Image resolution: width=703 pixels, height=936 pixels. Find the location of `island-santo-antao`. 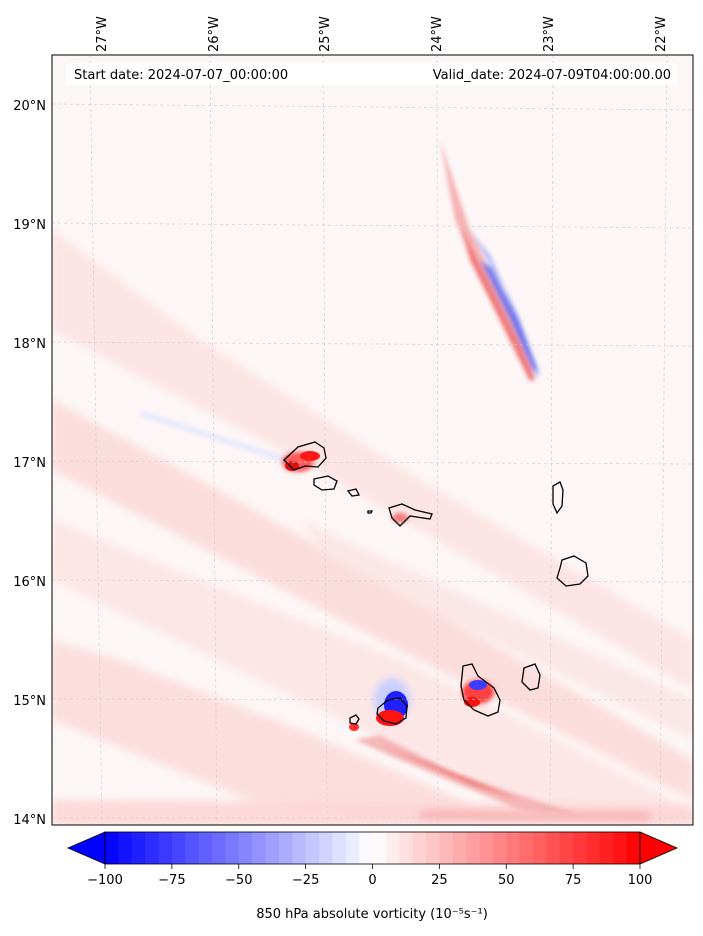

island-santo-antao is located at coordinates (305, 456).